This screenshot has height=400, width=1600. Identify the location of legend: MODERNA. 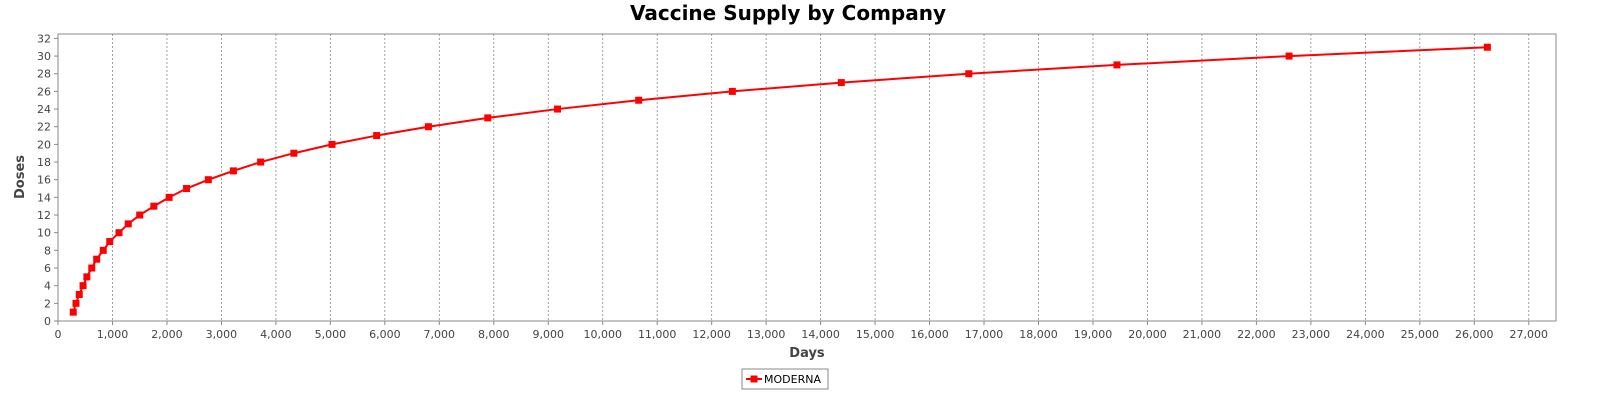
(785, 379).